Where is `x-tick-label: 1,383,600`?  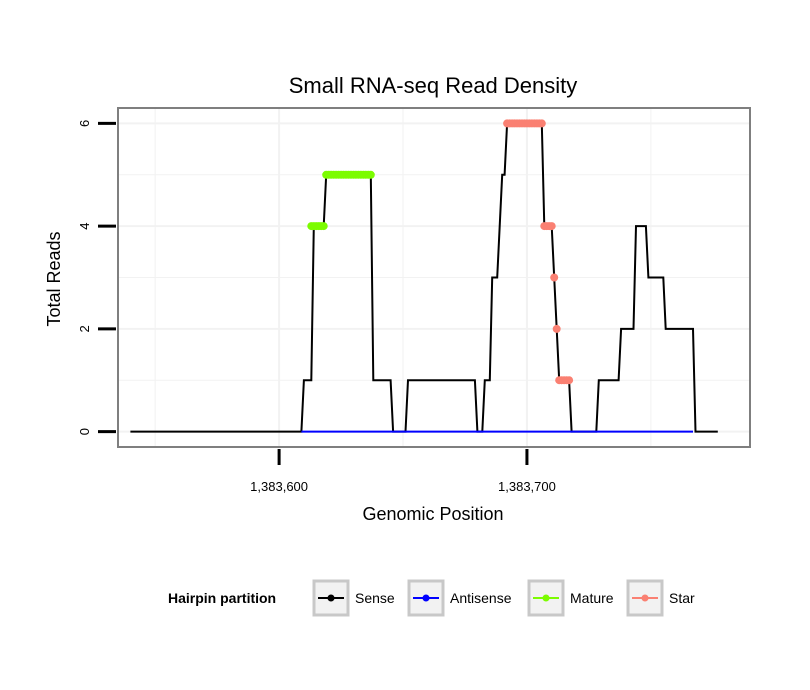
x-tick-label: 1,383,600 is located at coordinates (279, 486).